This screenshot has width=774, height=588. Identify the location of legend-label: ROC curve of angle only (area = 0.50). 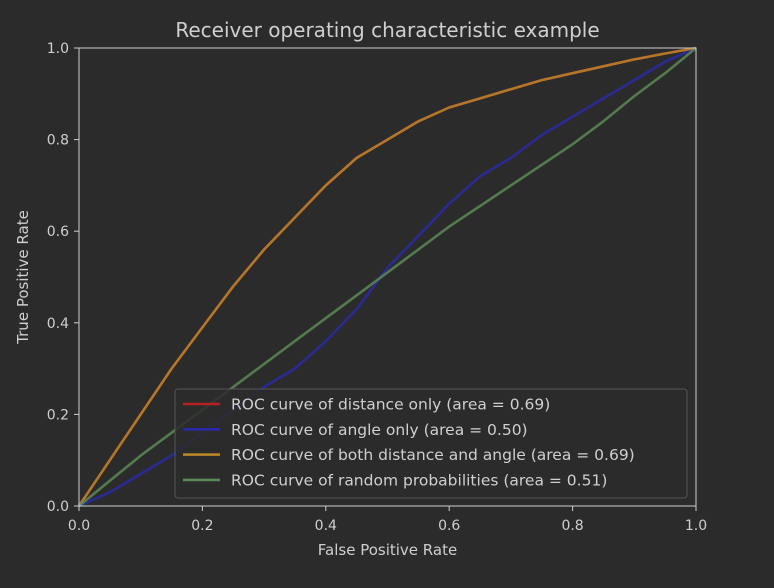
(379, 430).